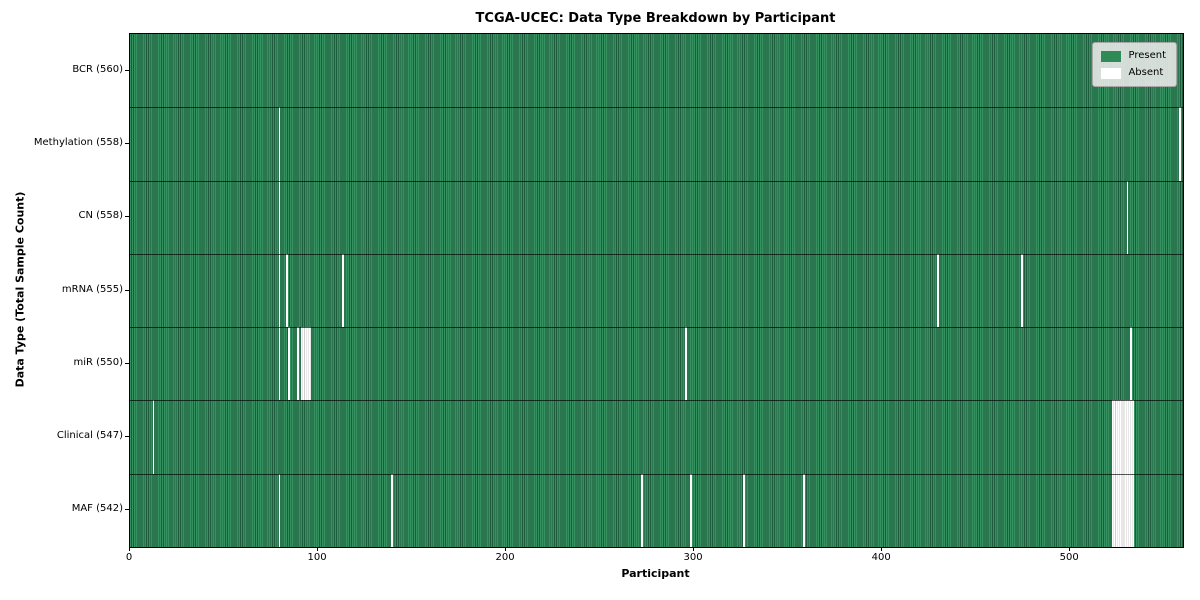 This screenshot has height=600, width=1200. Describe the element at coordinates (656, 70) in the screenshot. I see `row-band-bcr` at that location.